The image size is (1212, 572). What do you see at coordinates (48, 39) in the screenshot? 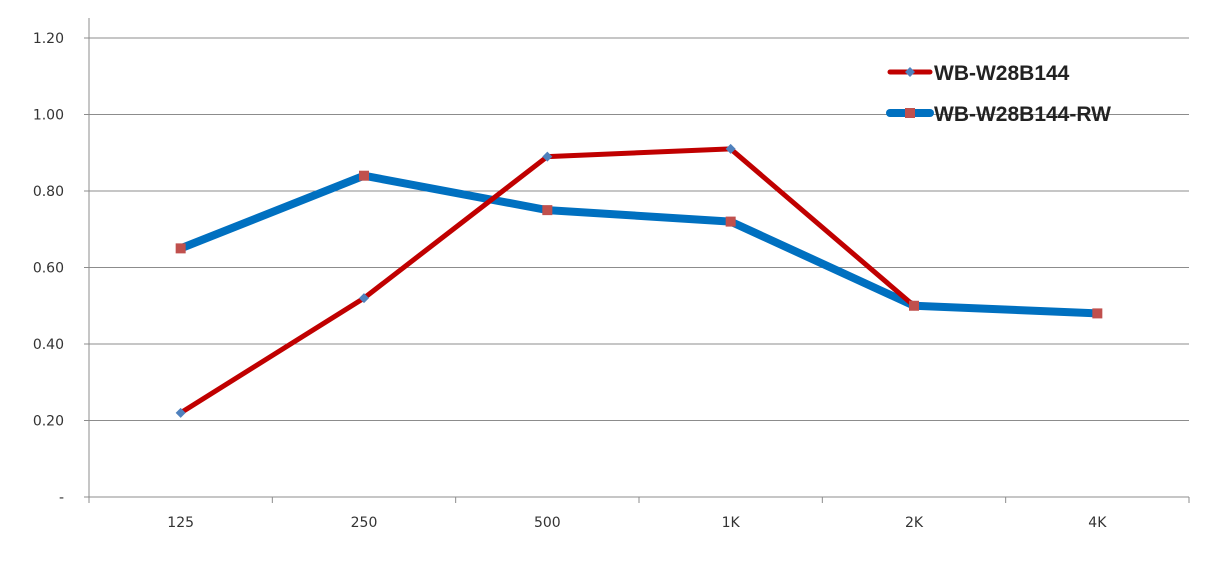
I see `y-tick-label: 1.20` at bounding box center [48, 39].